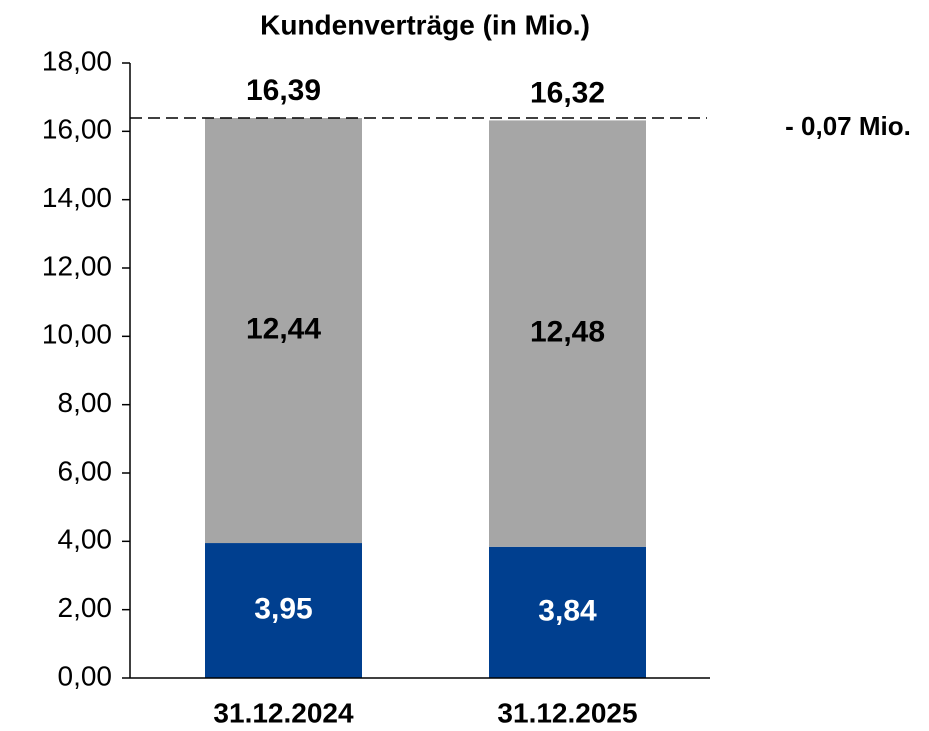  I want to click on y-tick-label: 4,00, so click(85, 539).